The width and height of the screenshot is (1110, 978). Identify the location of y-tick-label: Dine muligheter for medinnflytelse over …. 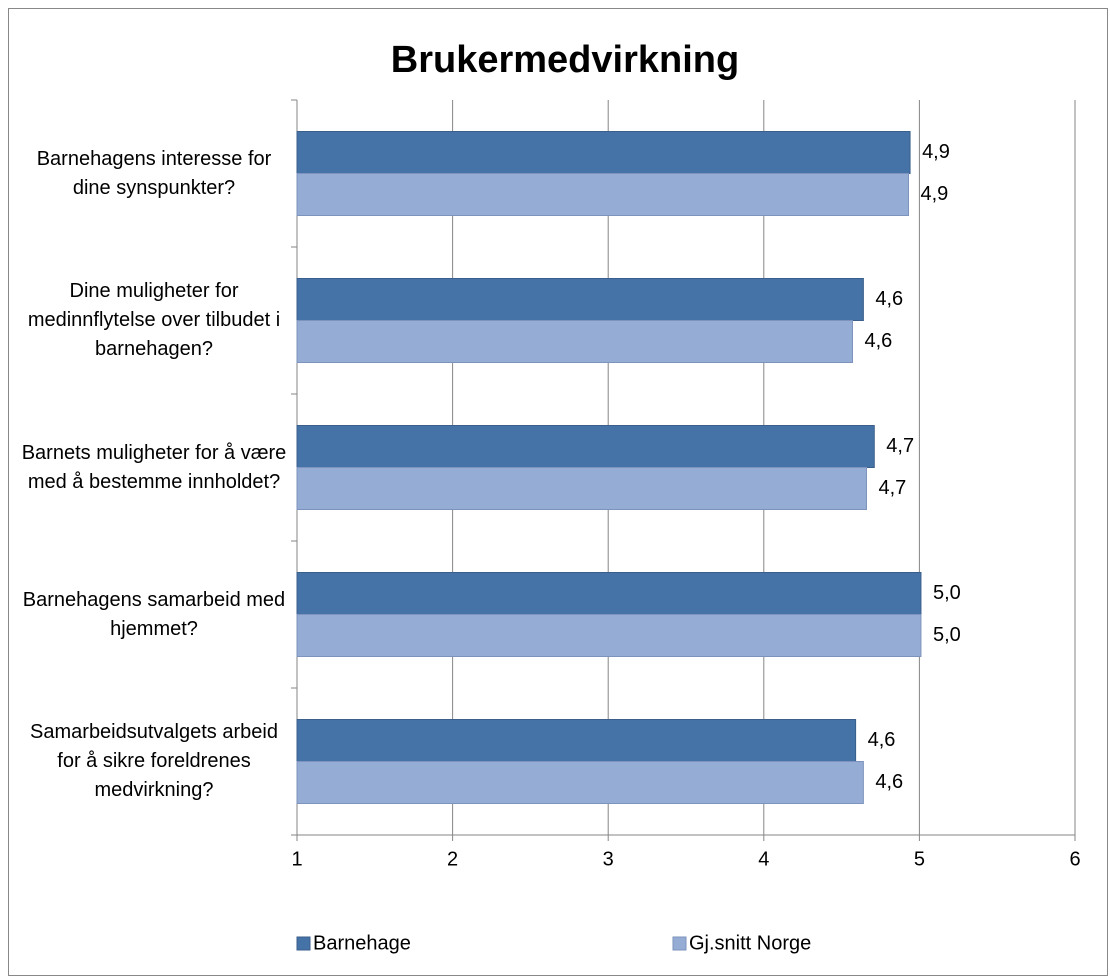
(154, 320).